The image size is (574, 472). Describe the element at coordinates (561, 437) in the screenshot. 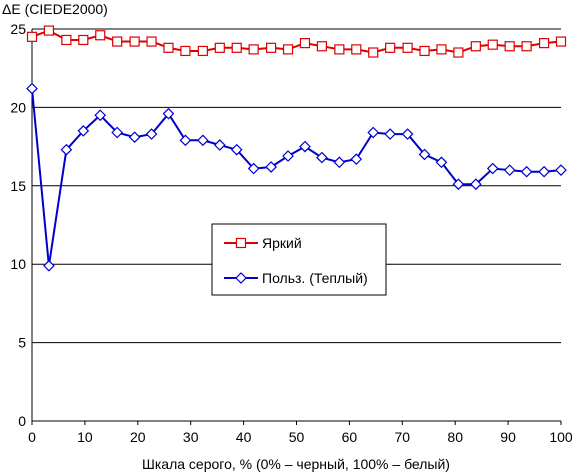

I see `x-tick-label-100: 100` at that location.